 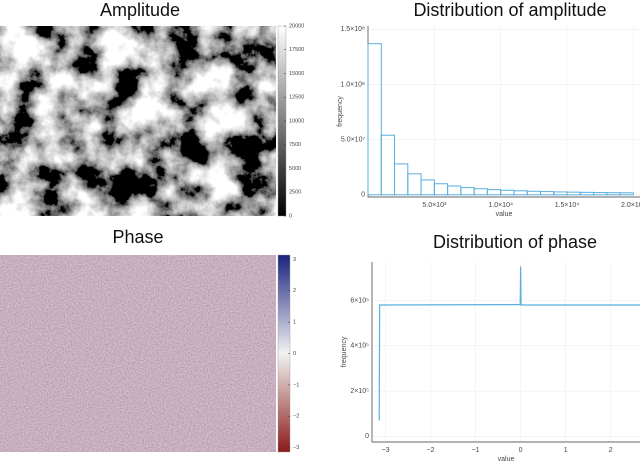 What do you see at coordinates (431, 450) in the screenshot?
I see `x-tick-label: −2` at bounding box center [431, 450].